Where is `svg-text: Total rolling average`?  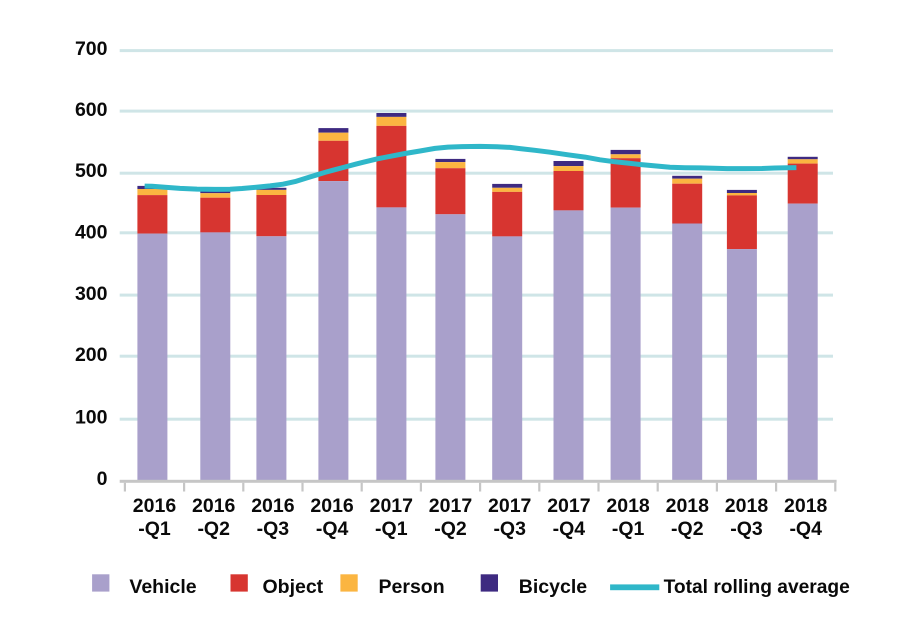 svg-text: Total rolling average is located at coordinates (757, 587).